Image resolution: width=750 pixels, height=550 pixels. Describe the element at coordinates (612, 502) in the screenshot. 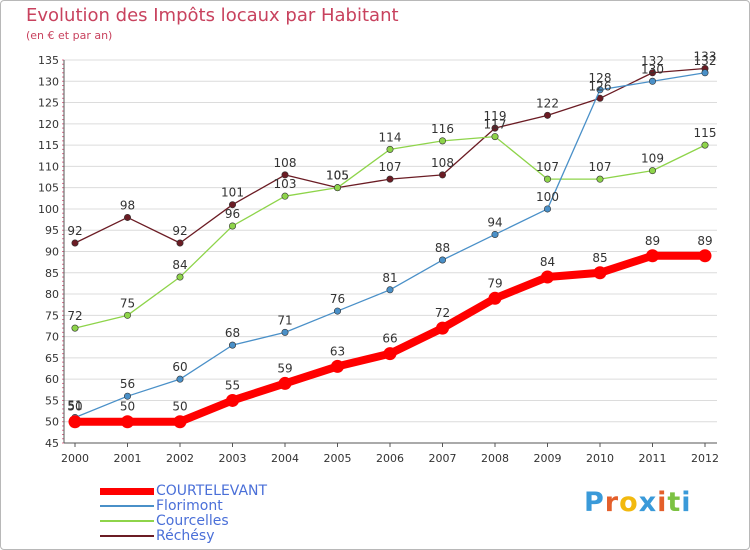

I see `logo-letter: r` at that location.